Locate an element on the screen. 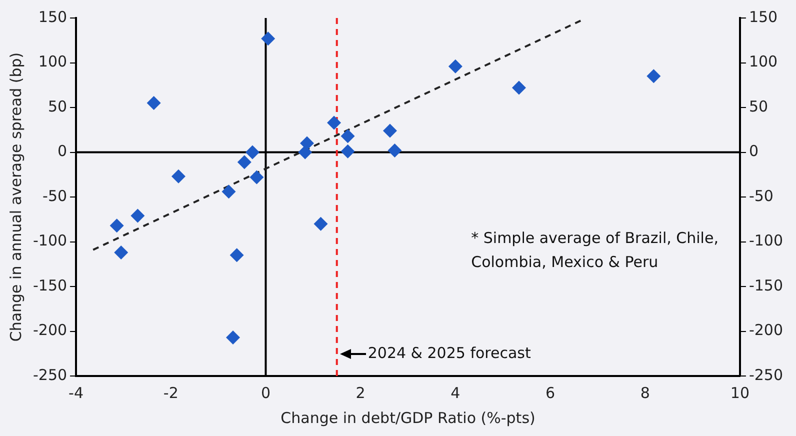  x-tick-label: 6 is located at coordinates (550, 393).